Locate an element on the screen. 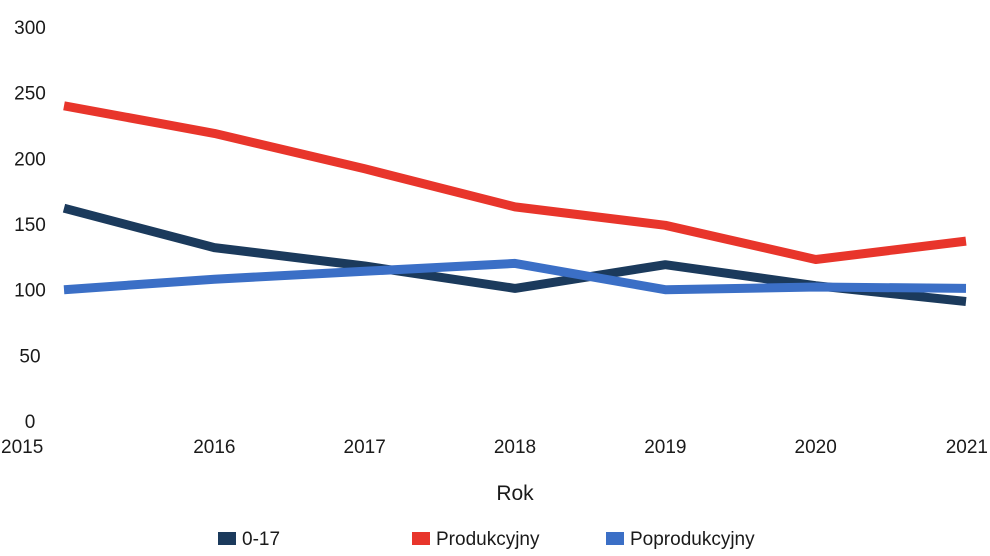 The height and width of the screenshot is (556, 990). y-tick-label: 250 is located at coordinates (30, 94).